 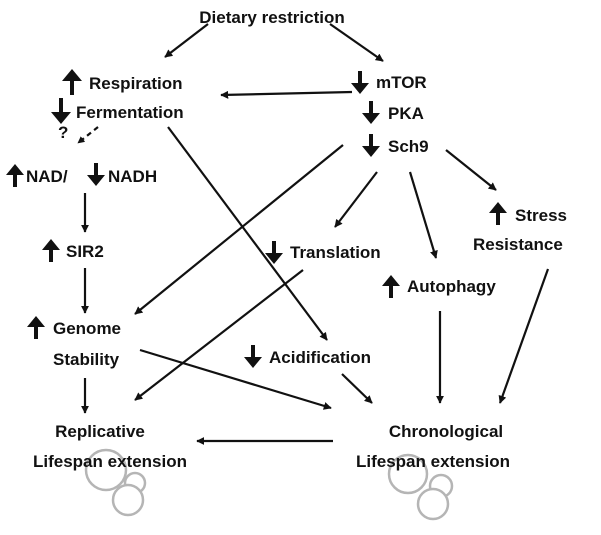 I want to click on node-pka: PKA, so click(x=406, y=113).